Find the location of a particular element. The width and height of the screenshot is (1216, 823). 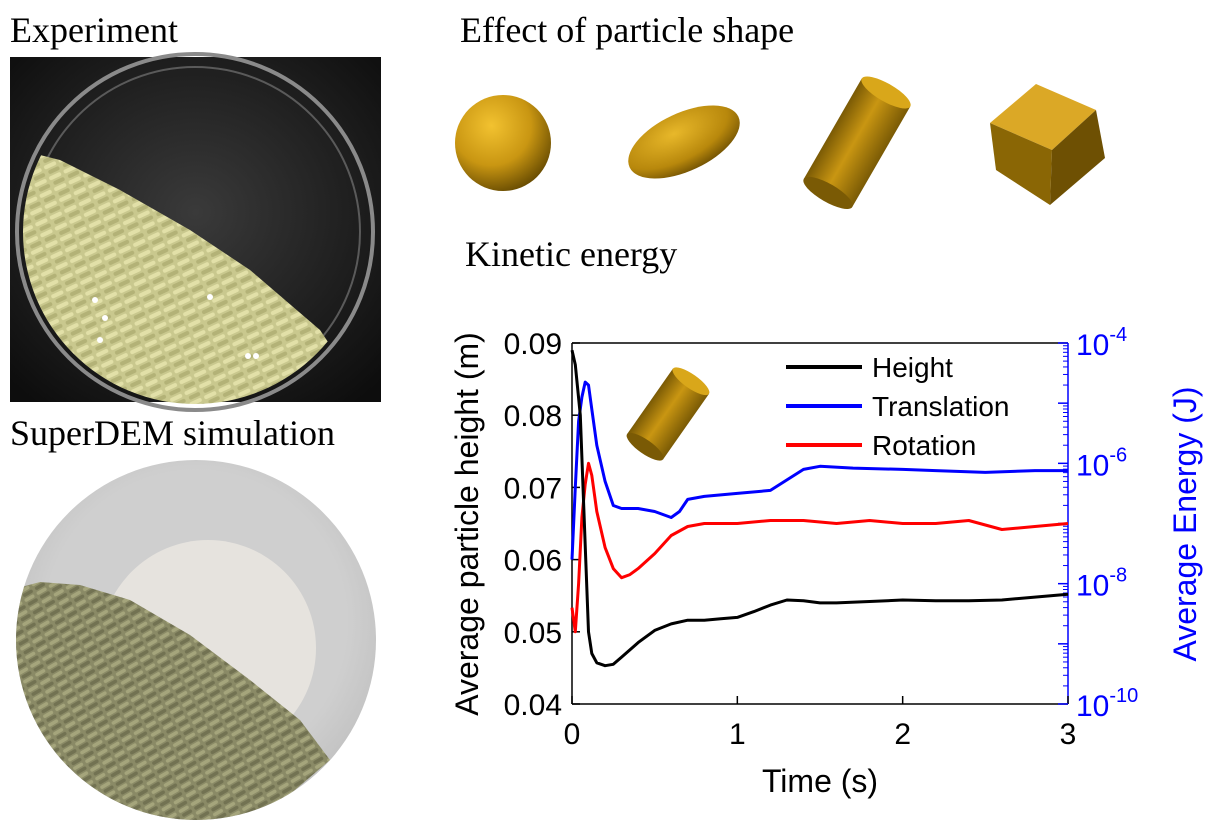

y-tick-label: 0.04 is located at coordinates (533, 705).